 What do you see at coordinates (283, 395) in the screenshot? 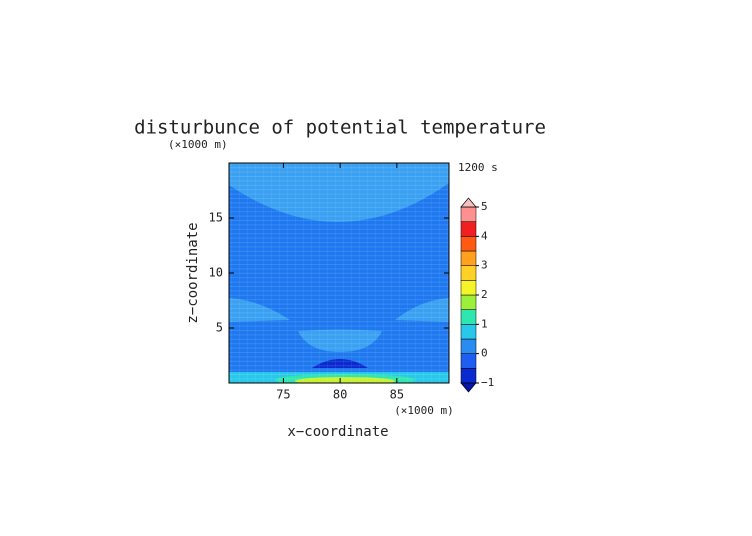
I see `x-tick-label: 75` at bounding box center [283, 395].